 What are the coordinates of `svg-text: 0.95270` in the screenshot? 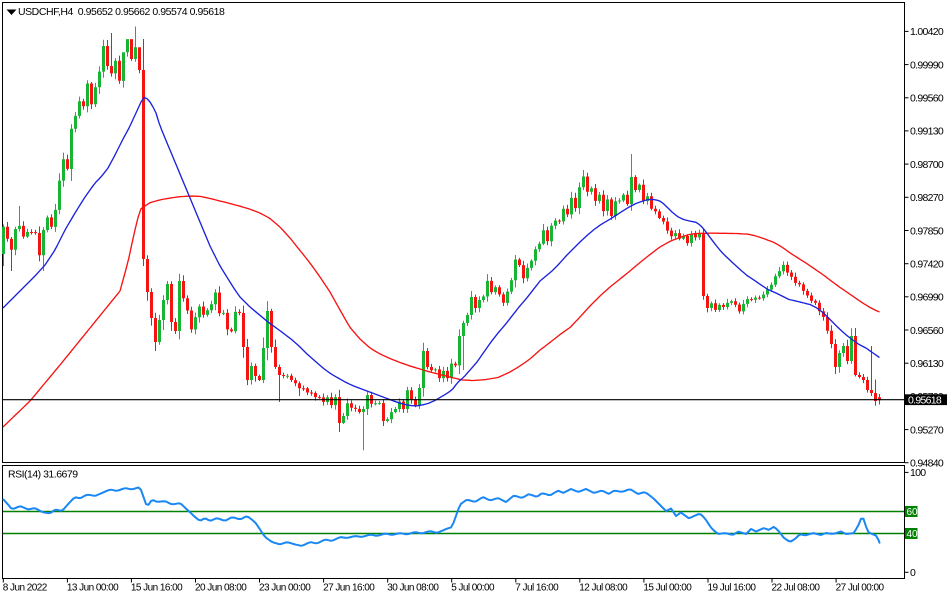 It's located at (927, 430).